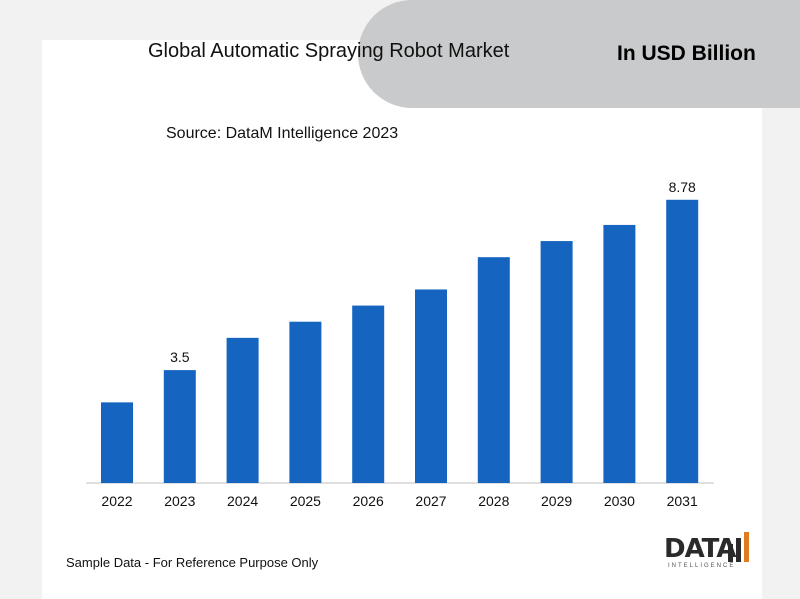  What do you see at coordinates (179, 426) in the screenshot?
I see `bar-2023` at bounding box center [179, 426].